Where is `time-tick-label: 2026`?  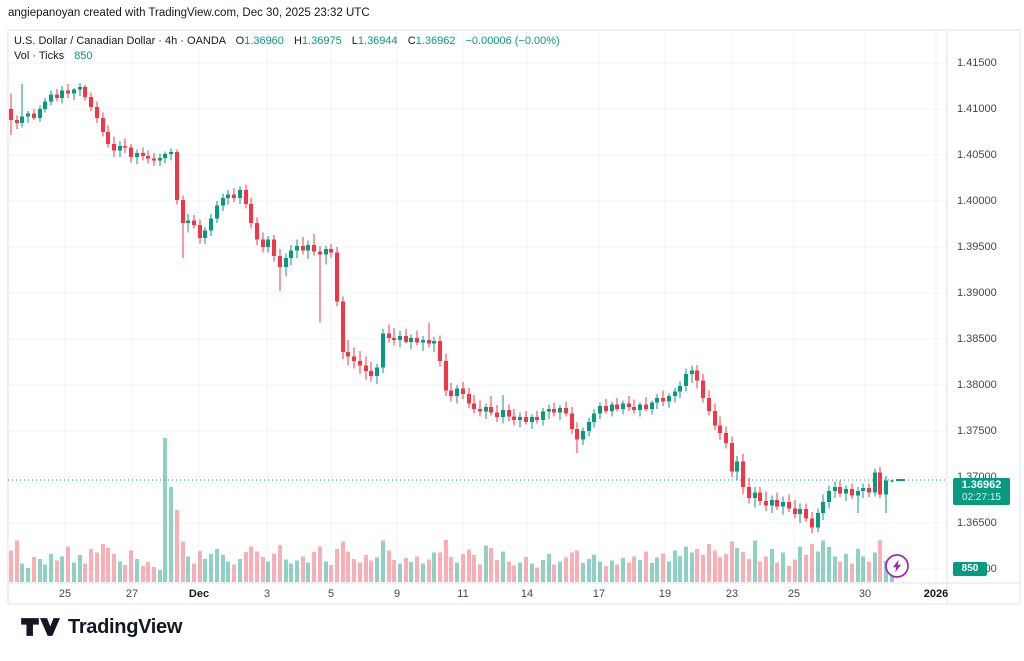 time-tick-label: 2026 is located at coordinates (936, 594).